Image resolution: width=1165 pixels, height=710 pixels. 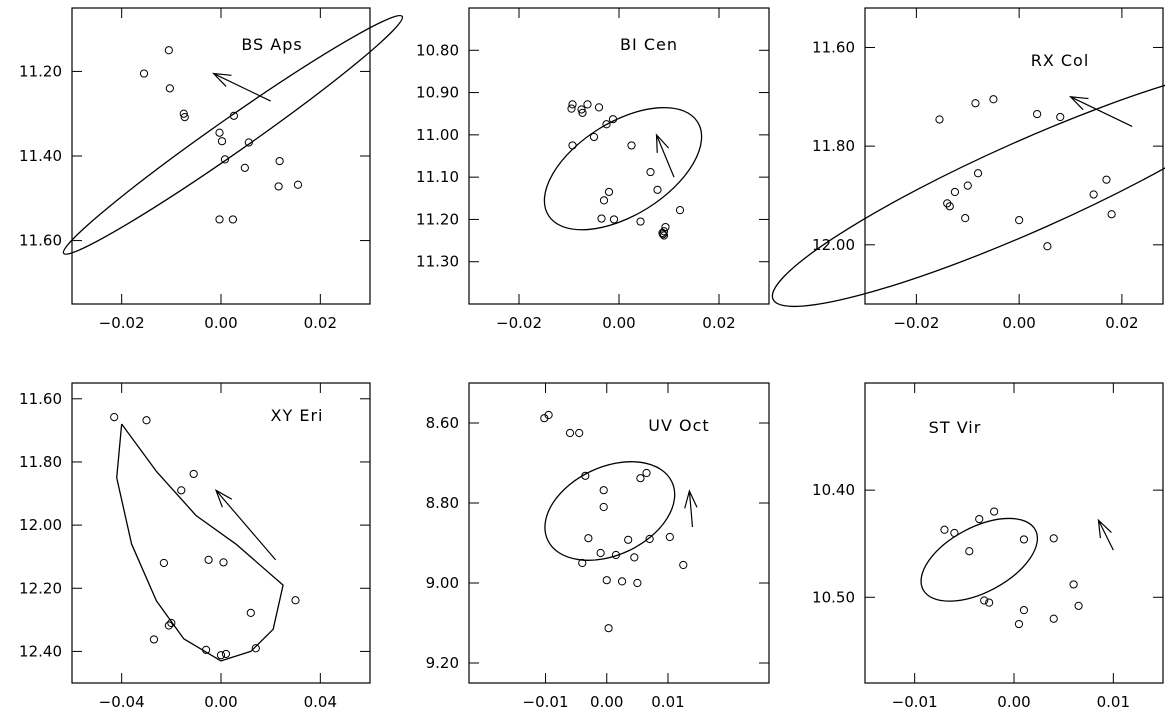 I want to click on panel-uv-oct: −0.01 0.00 0.01 8.60 8.80 9.00 9.20 UV Oct, so click(x=598, y=546).